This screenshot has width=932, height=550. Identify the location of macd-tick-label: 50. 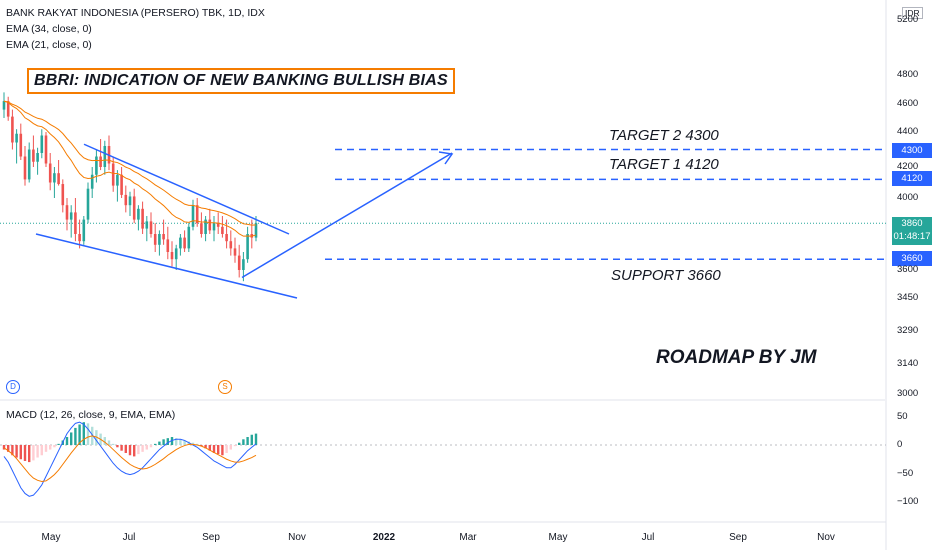
(902, 416).